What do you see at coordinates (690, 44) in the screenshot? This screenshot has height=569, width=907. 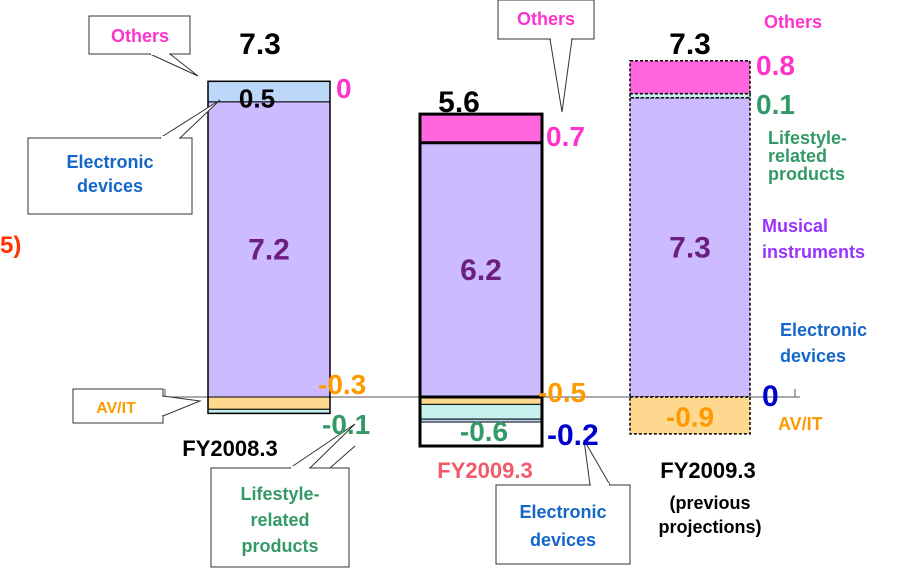 I see `bar-3-total: 7.3` at bounding box center [690, 44].